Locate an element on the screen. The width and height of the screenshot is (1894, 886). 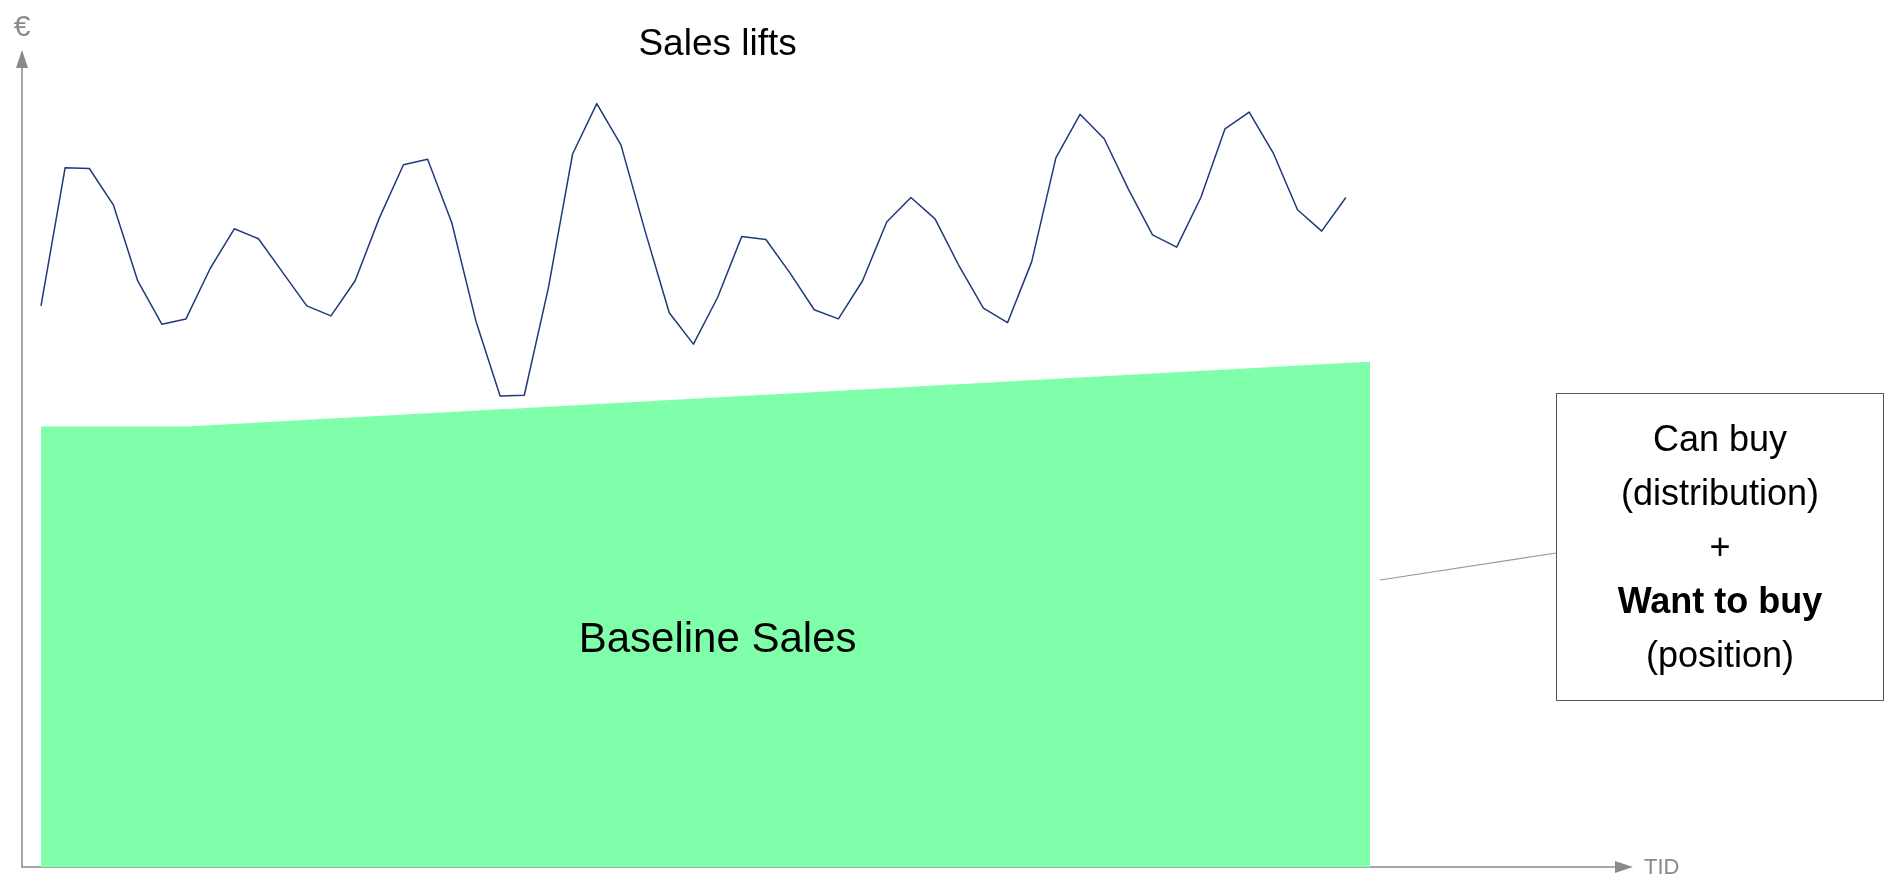
y-axis-title: € is located at coordinates (22, 25).